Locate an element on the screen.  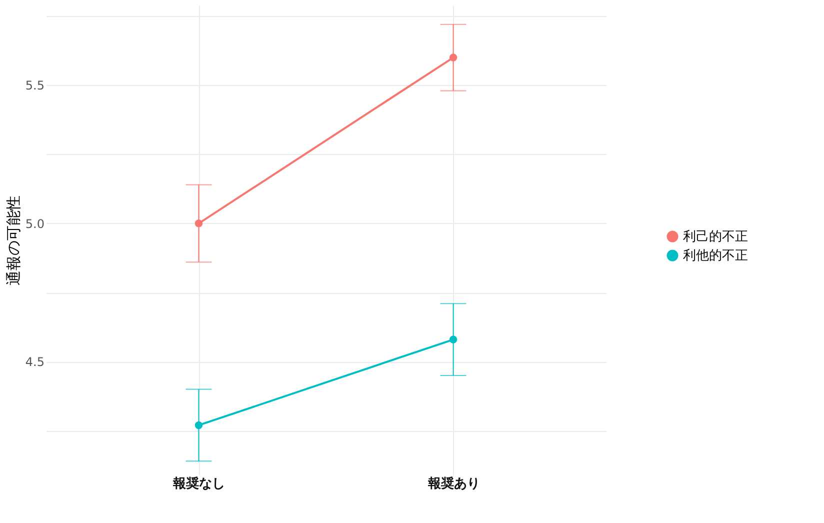
y-tick-label: 5.5 is located at coordinates (34, 85).